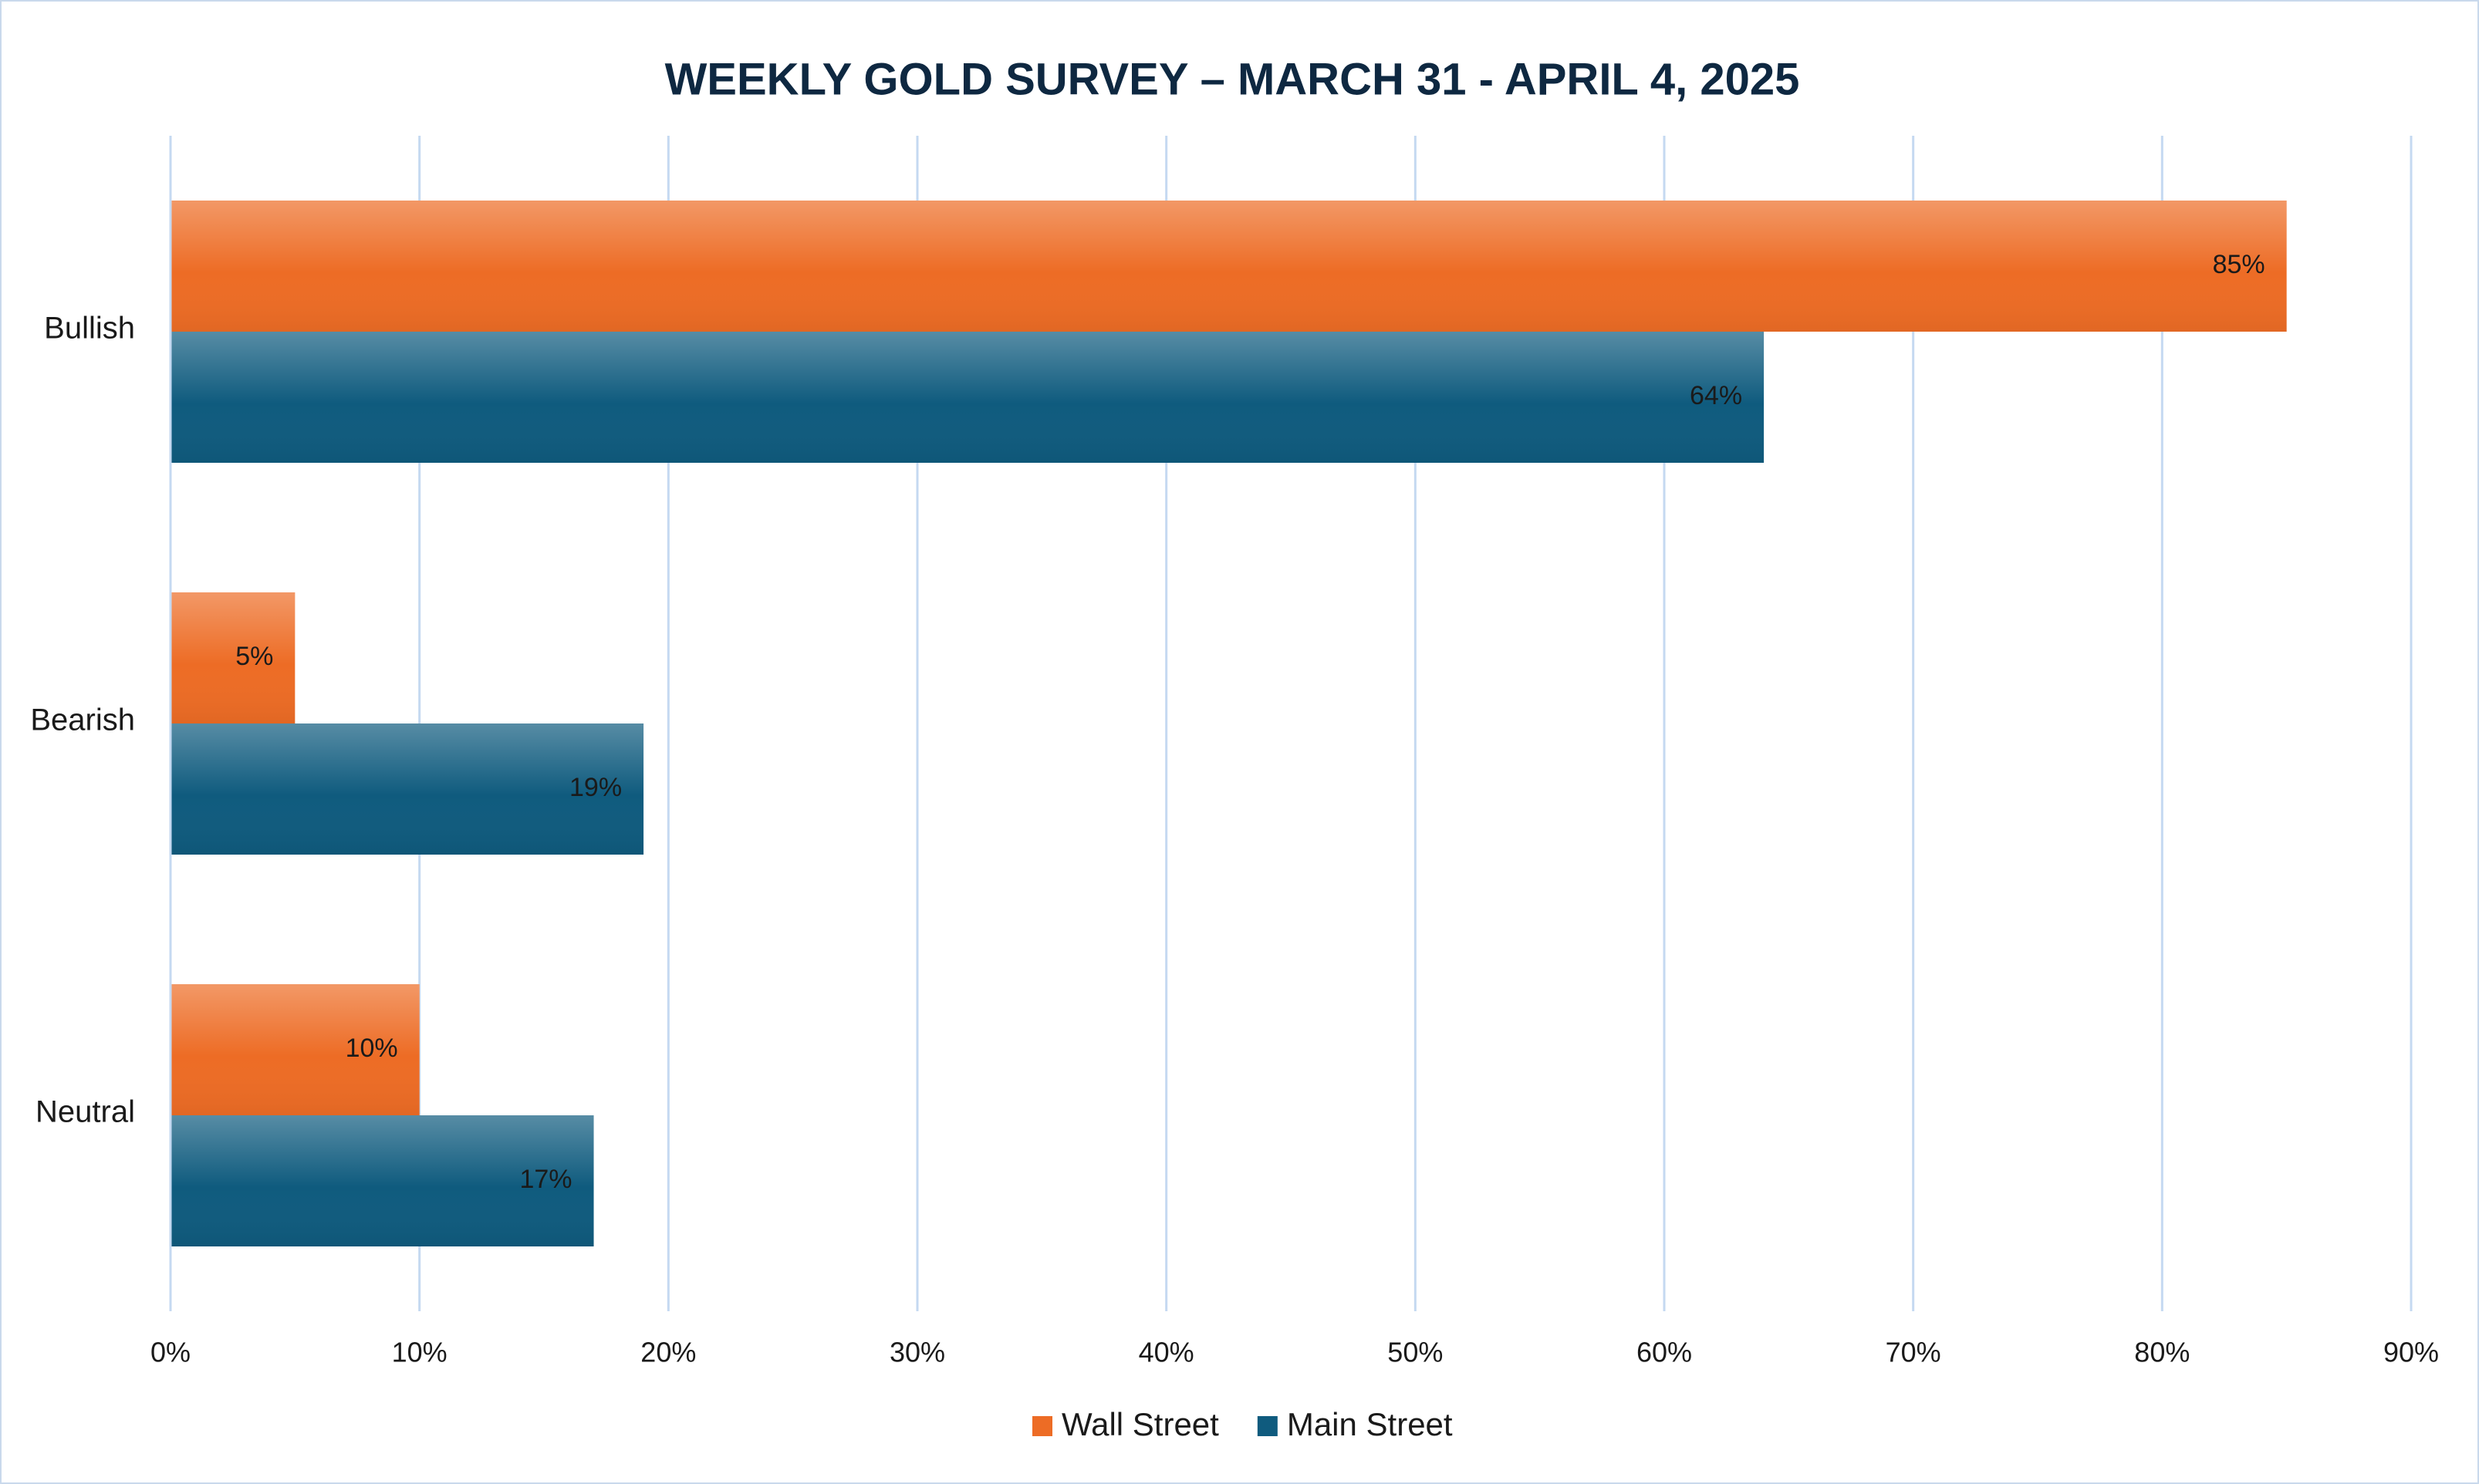  I want to click on x-tick-label: 90%, so click(2411, 1352).